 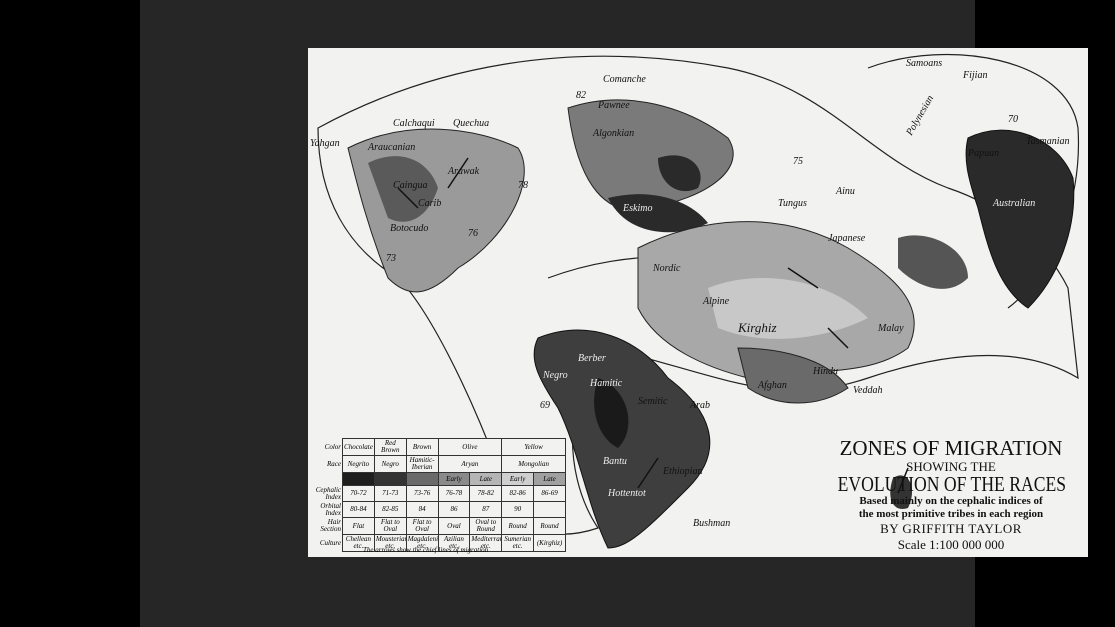 What do you see at coordinates (683, 471) in the screenshot?
I see `map-label: Ethiopian` at bounding box center [683, 471].